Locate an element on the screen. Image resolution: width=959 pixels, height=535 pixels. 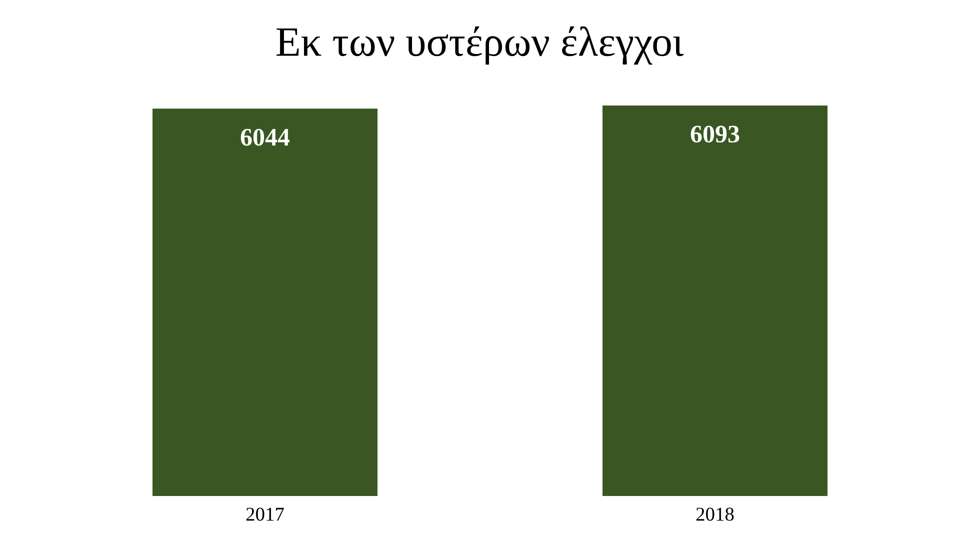
x-tick-label: 2017 is located at coordinates (265, 514).